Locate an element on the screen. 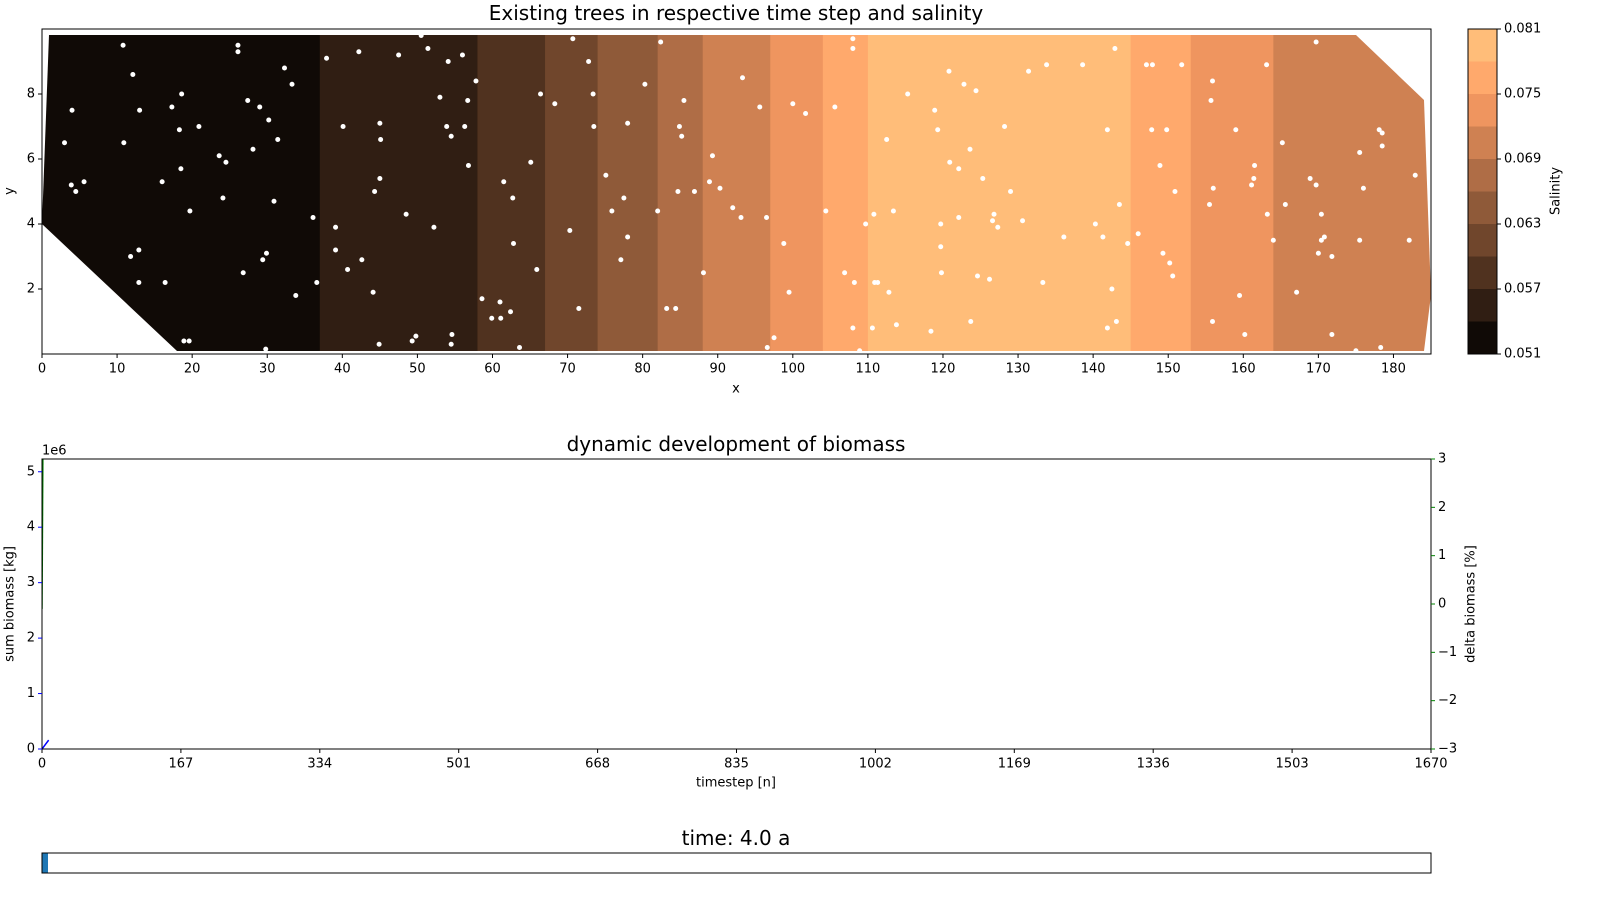  x-tick-label: 150 is located at coordinates (1168, 369).